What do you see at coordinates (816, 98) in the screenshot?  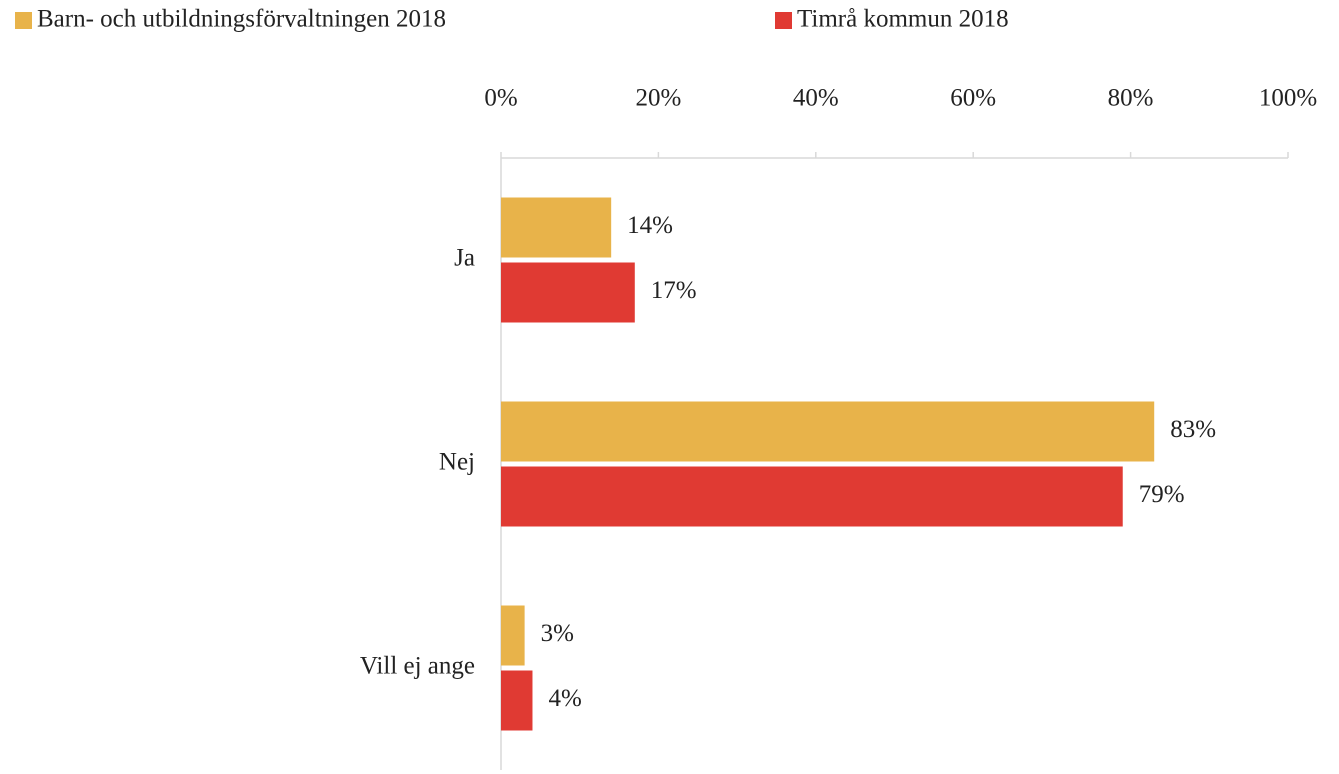 I see `x-tick-label: 40%` at bounding box center [816, 98].